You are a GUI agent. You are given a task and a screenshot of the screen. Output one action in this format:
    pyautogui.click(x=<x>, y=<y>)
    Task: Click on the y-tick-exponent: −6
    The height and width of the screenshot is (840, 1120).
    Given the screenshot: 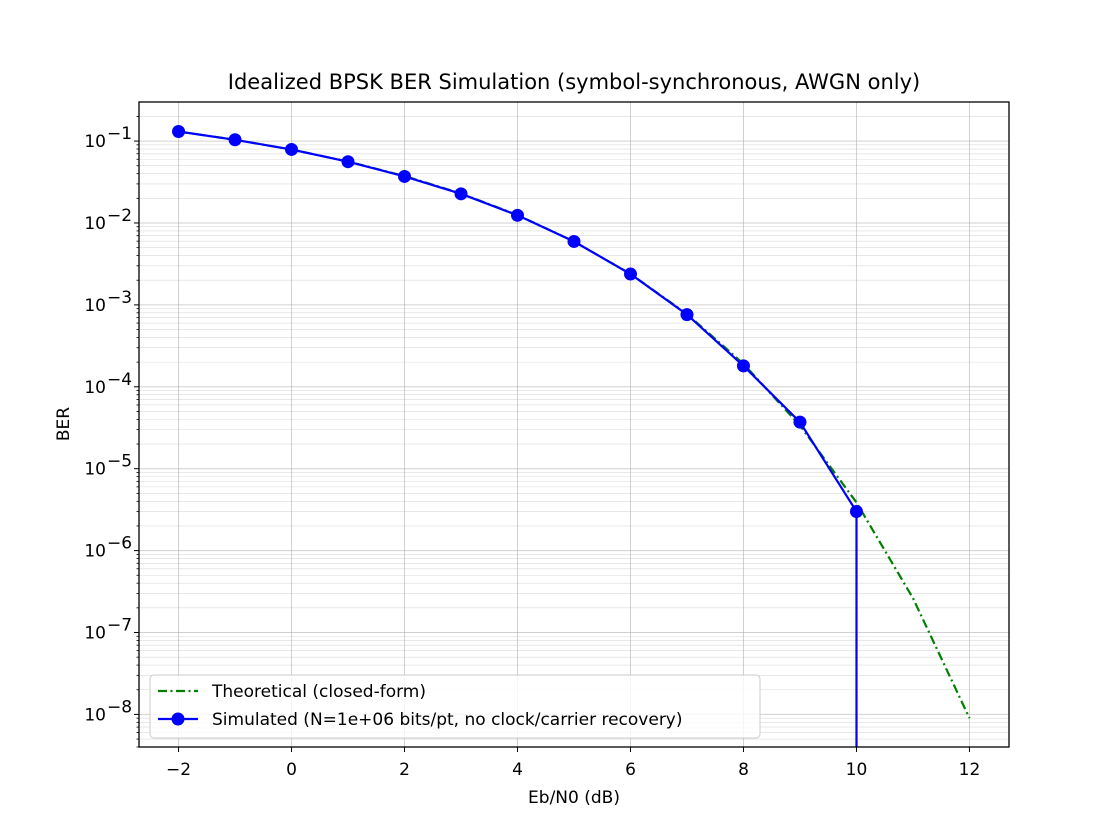 What is the action you would take?
    pyautogui.click(x=119, y=544)
    